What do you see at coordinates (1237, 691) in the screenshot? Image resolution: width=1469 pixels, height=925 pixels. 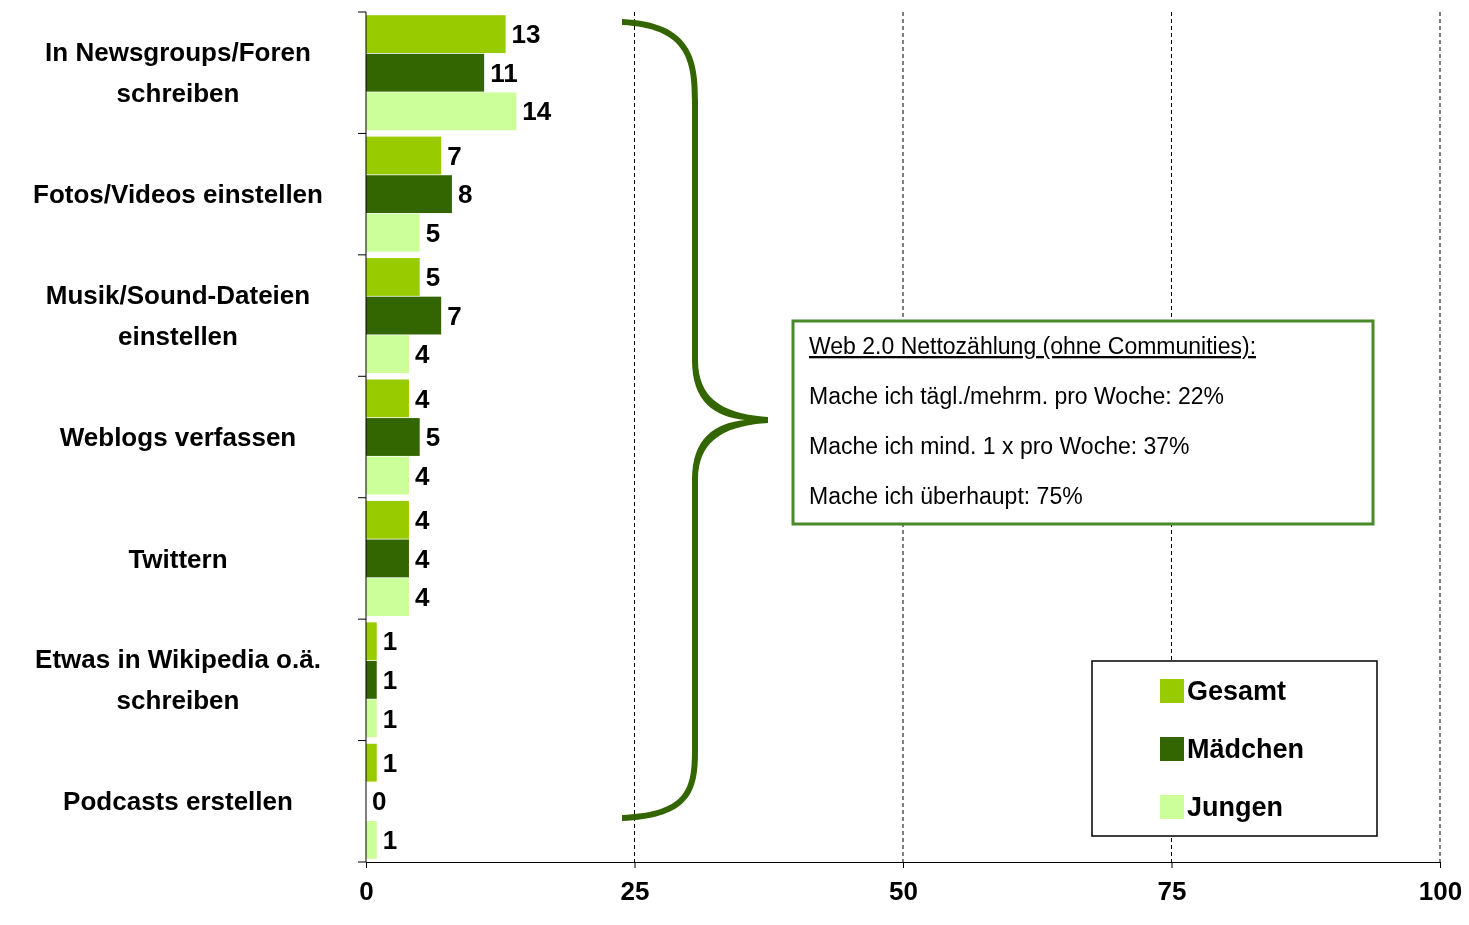 I see `legend-label: Gesamt` at bounding box center [1237, 691].